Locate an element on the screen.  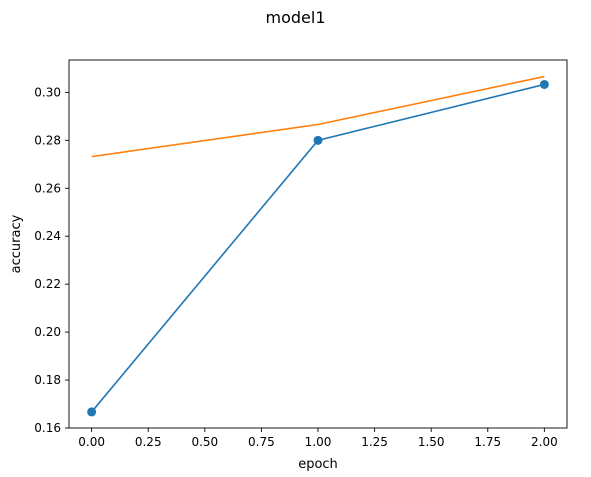
y-tick-label: 0.18 is located at coordinates (47, 380).